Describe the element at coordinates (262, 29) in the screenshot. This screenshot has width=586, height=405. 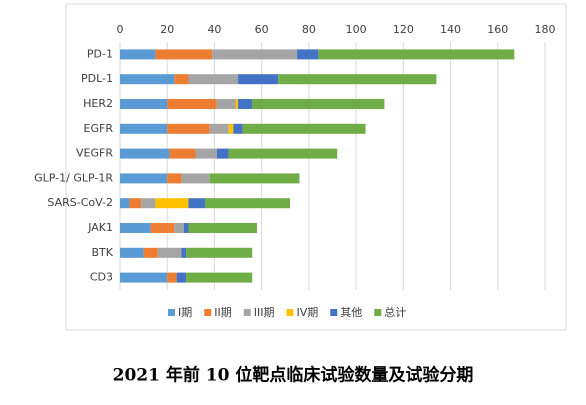
I see `x-tick-label: 60` at that location.